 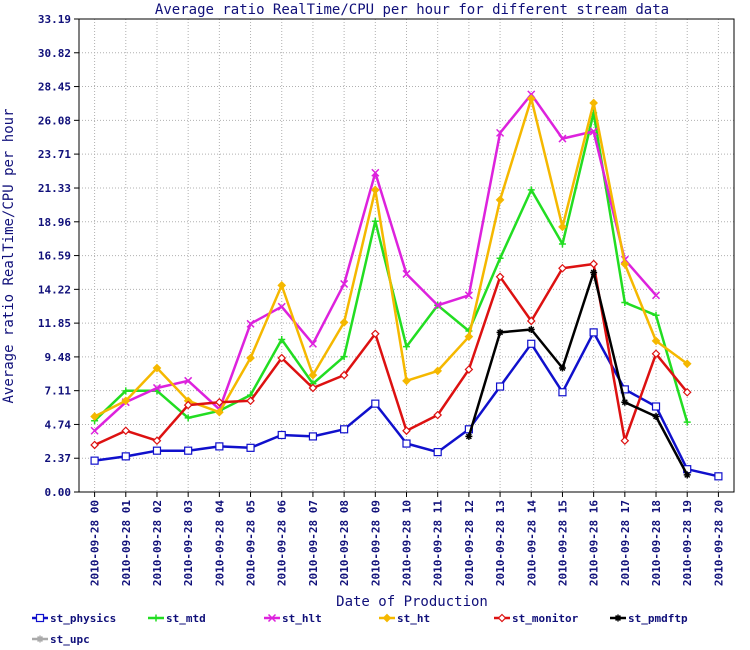 What do you see at coordinates (157, 543) in the screenshot?
I see `x-tick-label: 2010-09-28 02` at bounding box center [157, 543].